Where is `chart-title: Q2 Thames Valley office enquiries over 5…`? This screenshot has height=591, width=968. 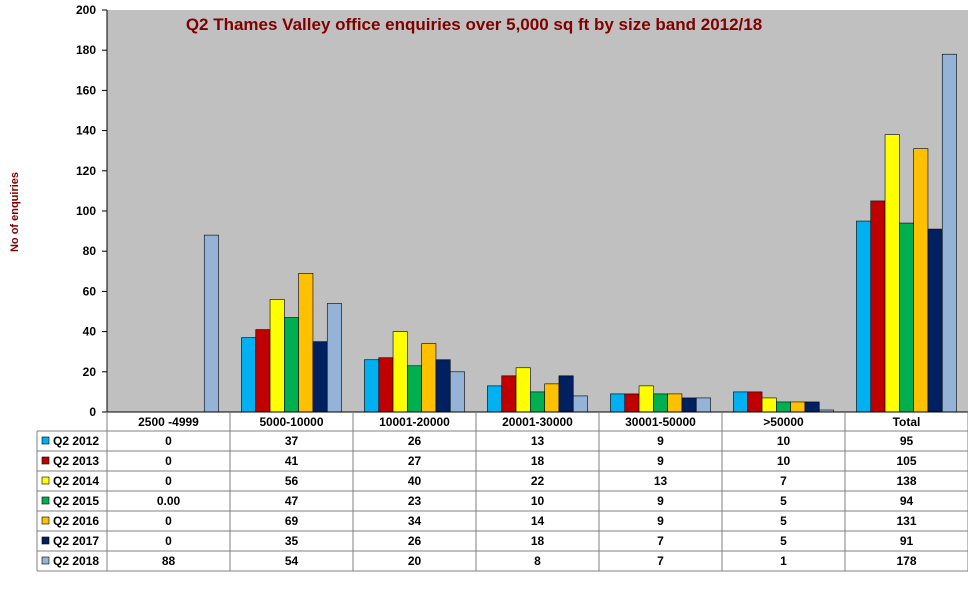 chart-title: Q2 Thames Valley office enquiries over 5… is located at coordinates (474, 24).